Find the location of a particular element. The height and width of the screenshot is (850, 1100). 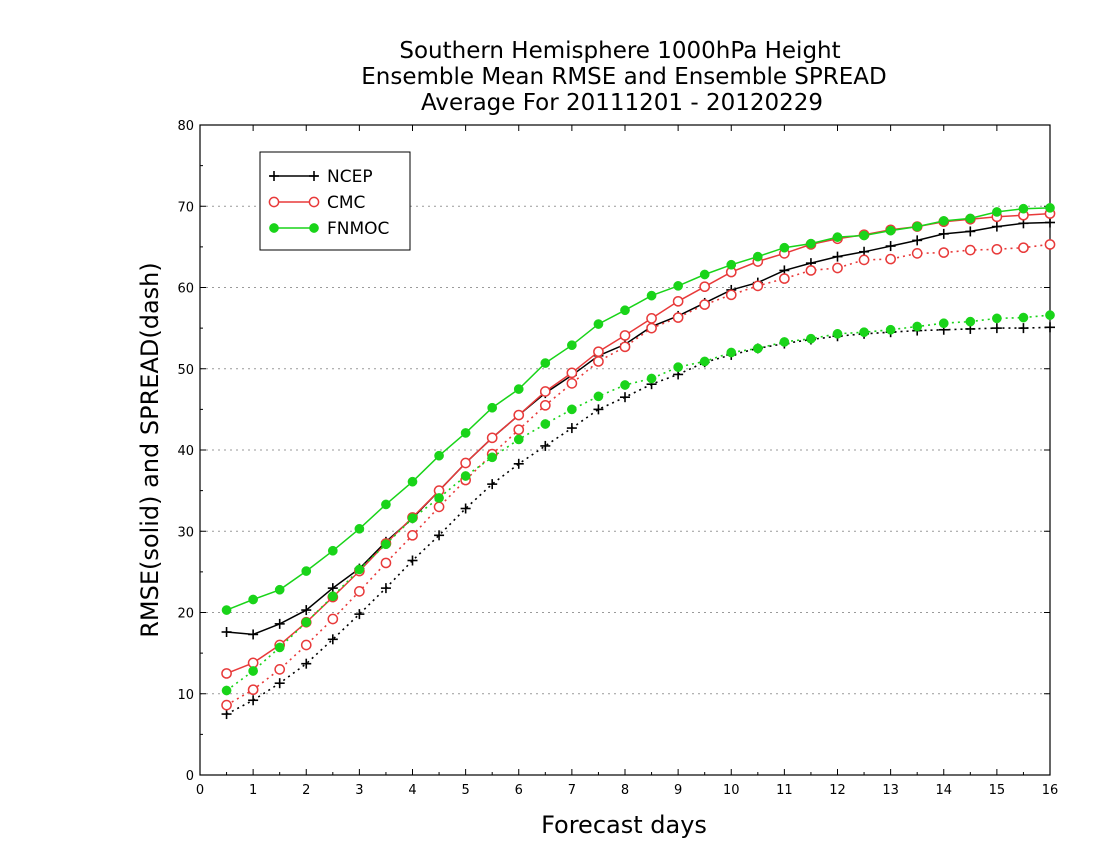

title-line-2: Ensemble Mean RMSE and Ensemble SPREAD is located at coordinates (623, 77).